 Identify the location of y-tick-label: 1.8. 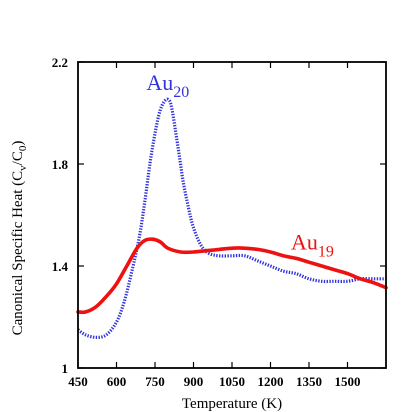
(60, 164).